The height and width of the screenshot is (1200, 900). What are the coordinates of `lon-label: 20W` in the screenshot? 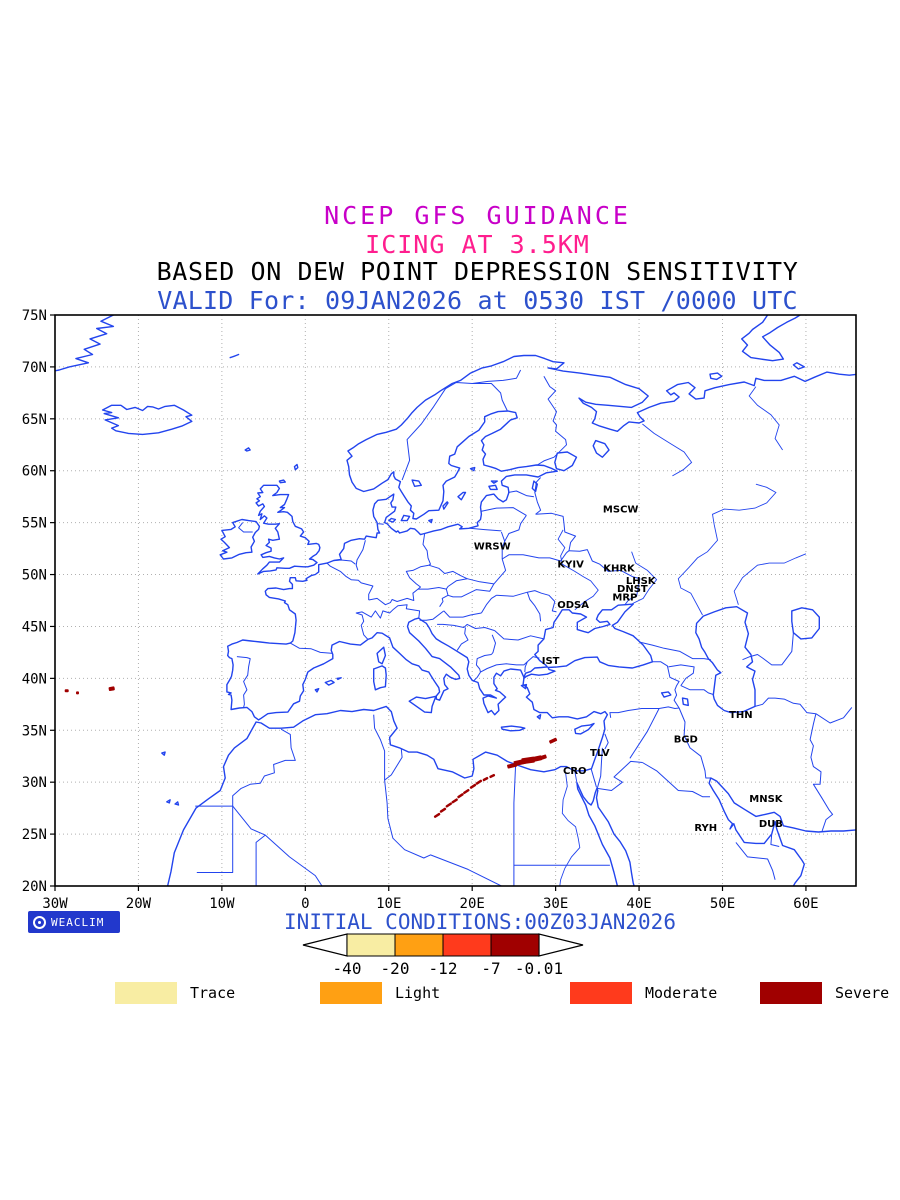 It's located at (139, 904).